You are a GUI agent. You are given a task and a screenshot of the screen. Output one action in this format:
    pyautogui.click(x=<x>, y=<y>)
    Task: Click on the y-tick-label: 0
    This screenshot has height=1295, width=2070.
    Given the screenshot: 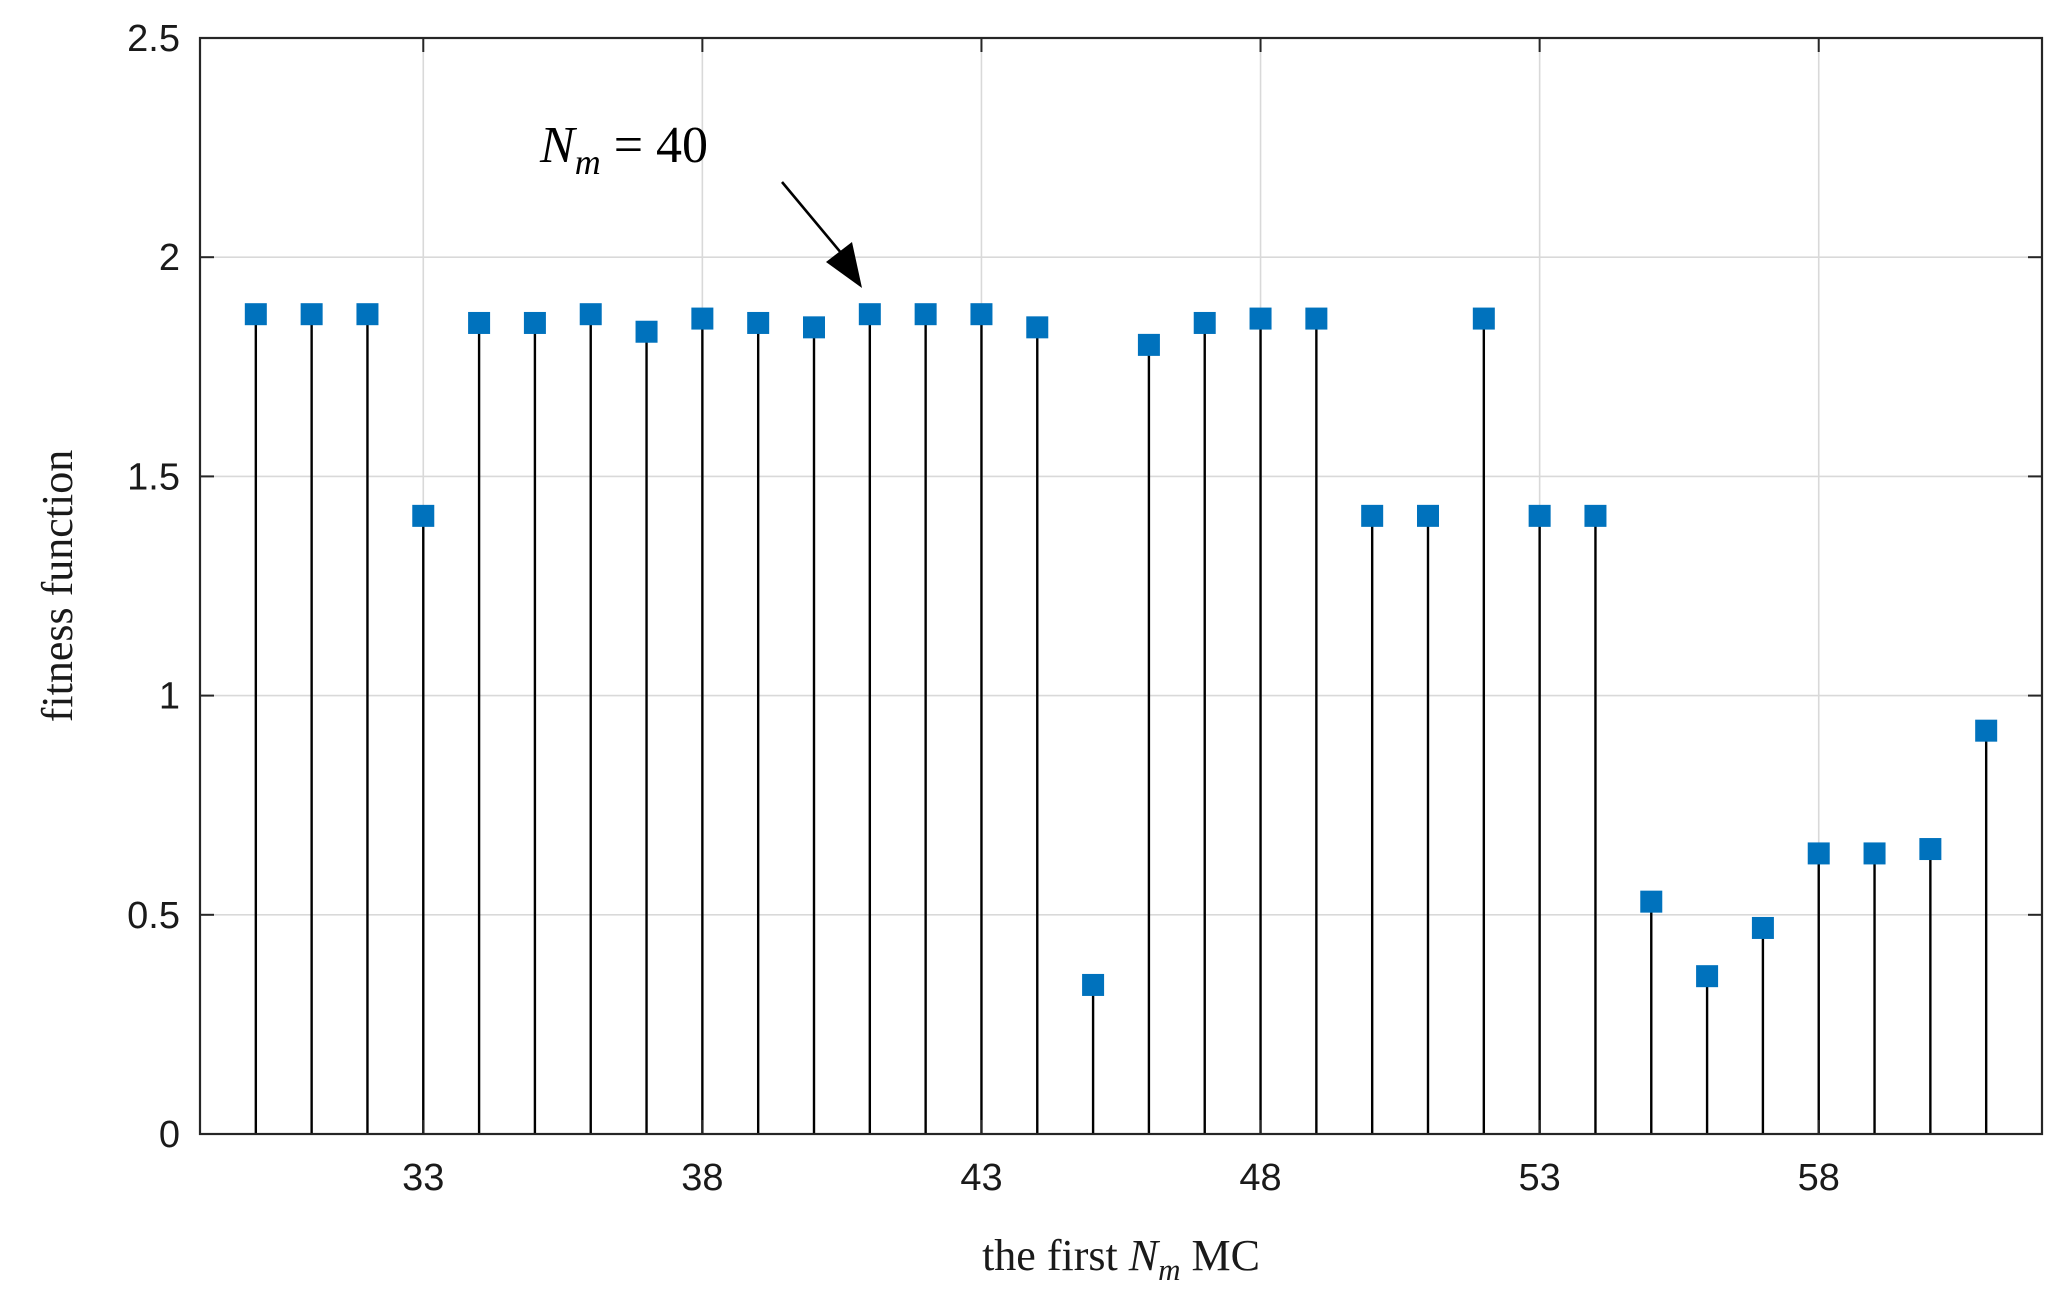 What is the action you would take?
    pyautogui.click(x=169, y=1135)
    